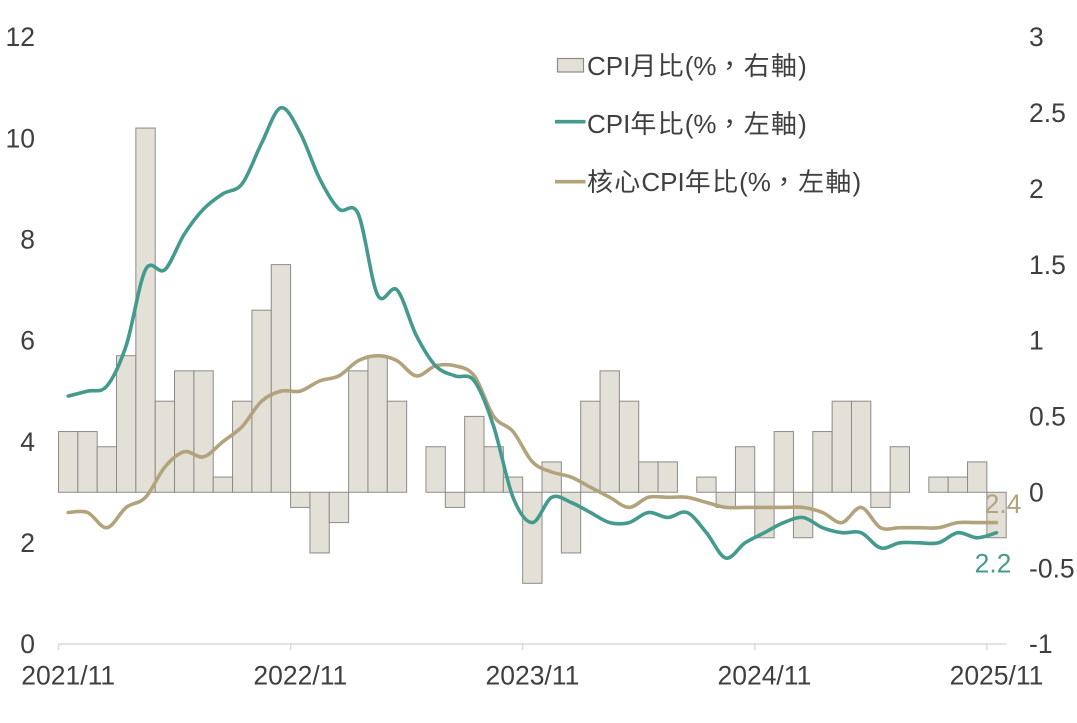  I want to click on svg-text: 10, so click(20, 138).